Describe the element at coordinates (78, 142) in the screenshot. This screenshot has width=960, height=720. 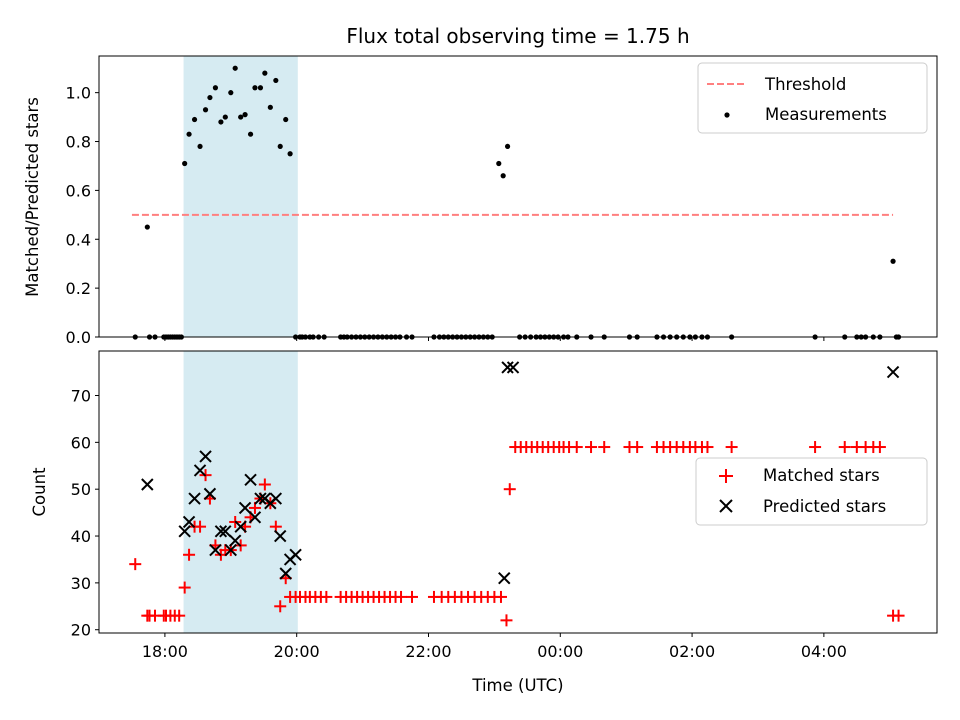
I see `top-y-tick-label: 0.8` at that location.